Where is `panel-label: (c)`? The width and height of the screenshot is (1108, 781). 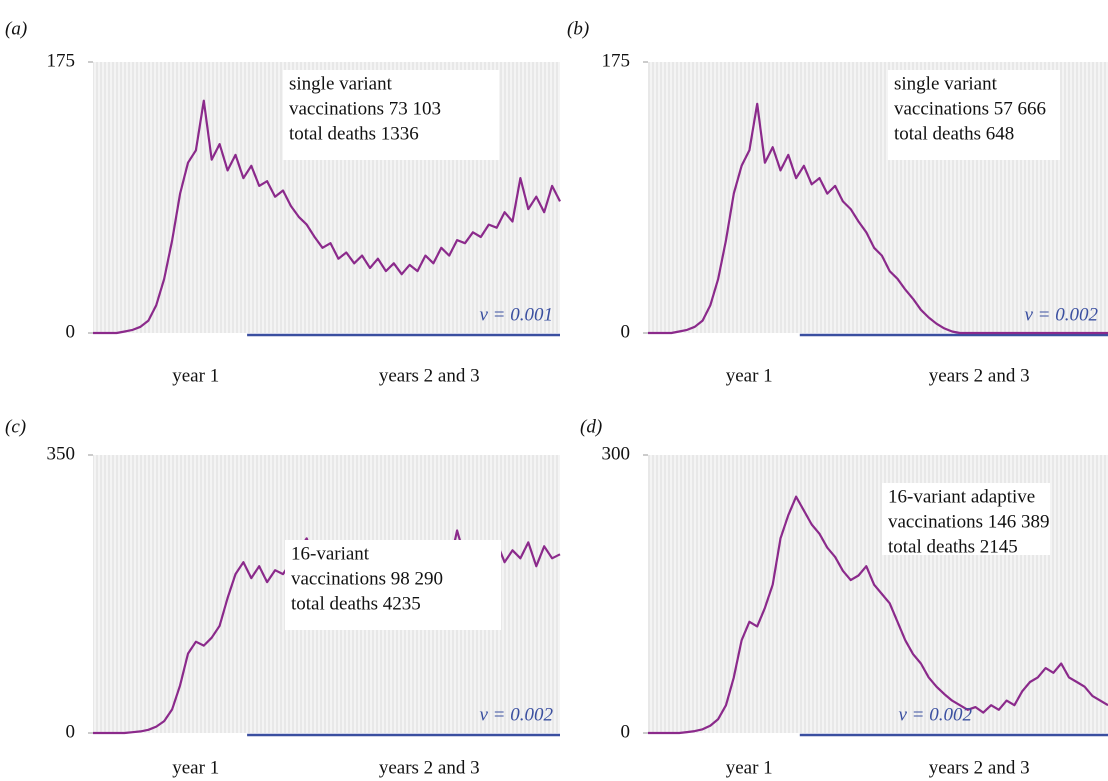 panel-label: (c) is located at coordinates (15, 426).